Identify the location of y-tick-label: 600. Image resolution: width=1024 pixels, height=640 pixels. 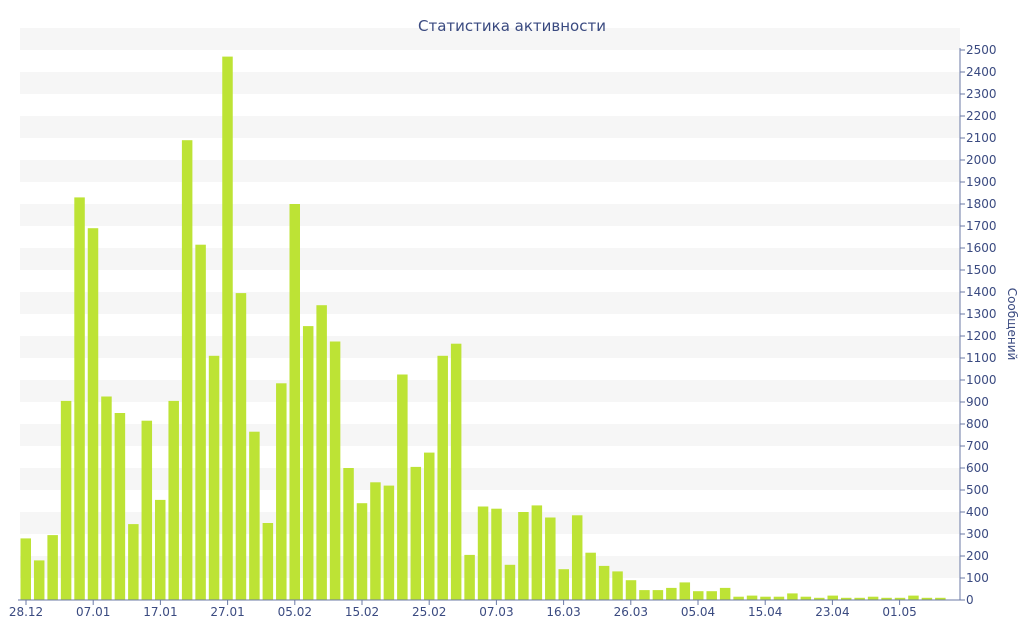
(977, 468).